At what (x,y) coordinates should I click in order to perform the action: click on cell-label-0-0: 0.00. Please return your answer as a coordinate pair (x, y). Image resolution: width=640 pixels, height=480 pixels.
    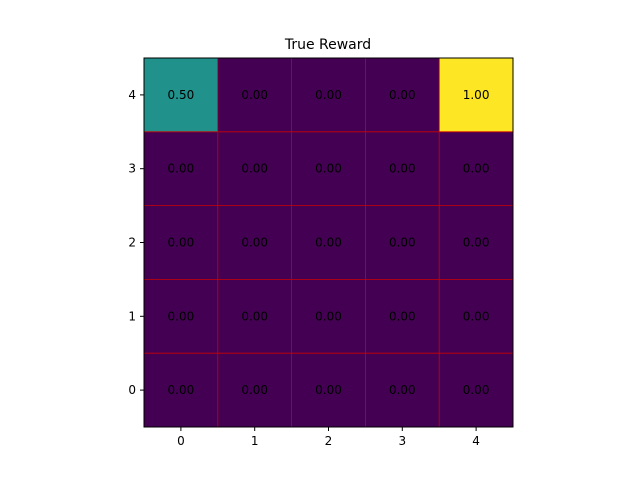
    Looking at the image, I should click on (181, 390).